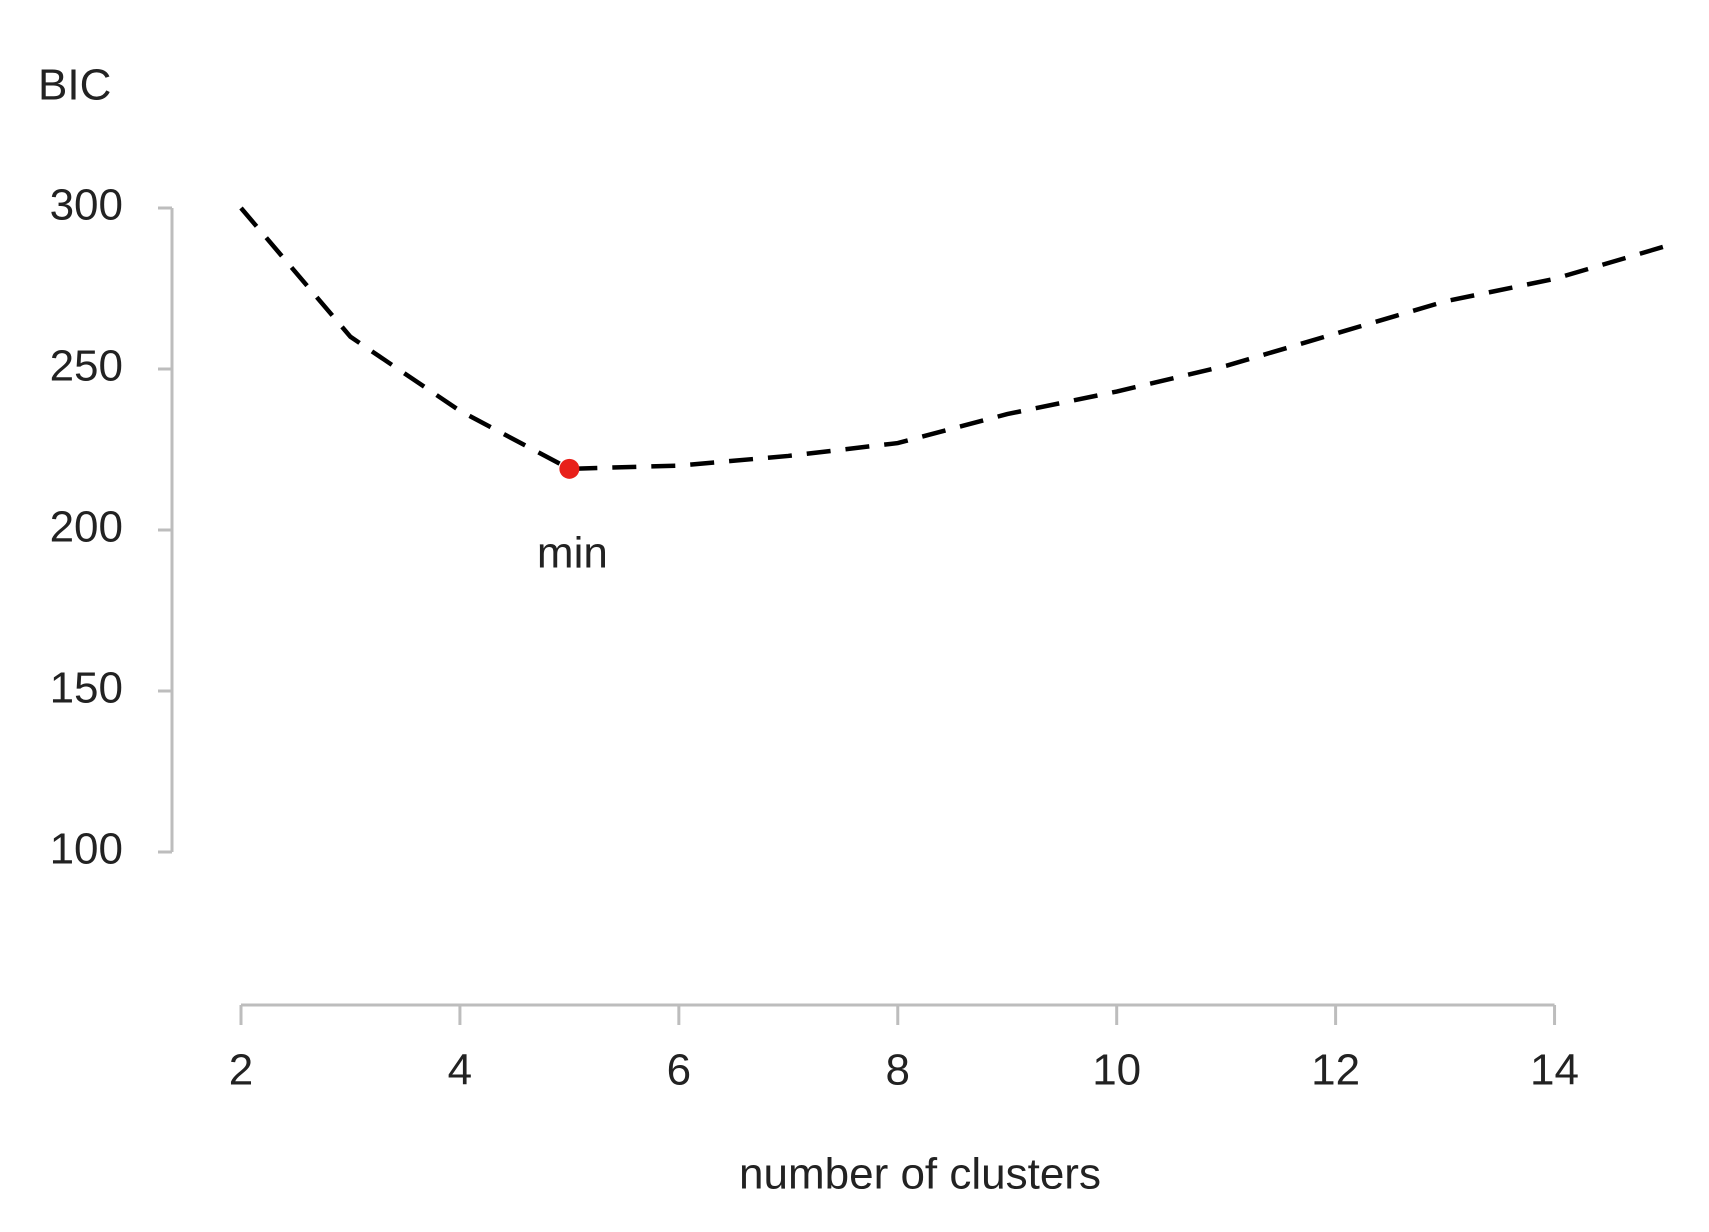 The width and height of the screenshot is (1709, 1232). What do you see at coordinates (86, 849) in the screenshot?
I see `y-tick-label: 100` at bounding box center [86, 849].